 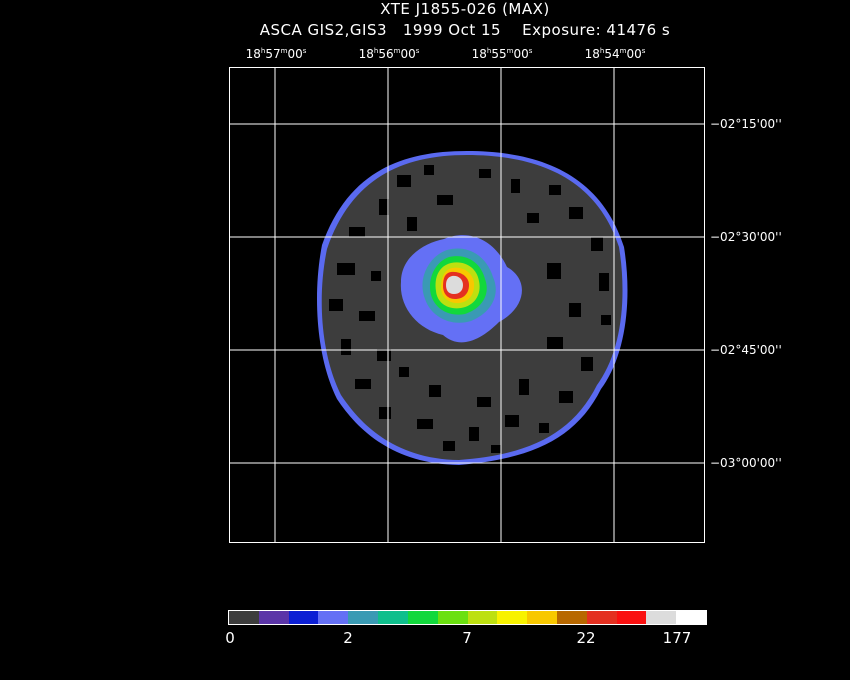 I want to click on ra-tick-label: 18h57m00s, so click(x=276, y=54).